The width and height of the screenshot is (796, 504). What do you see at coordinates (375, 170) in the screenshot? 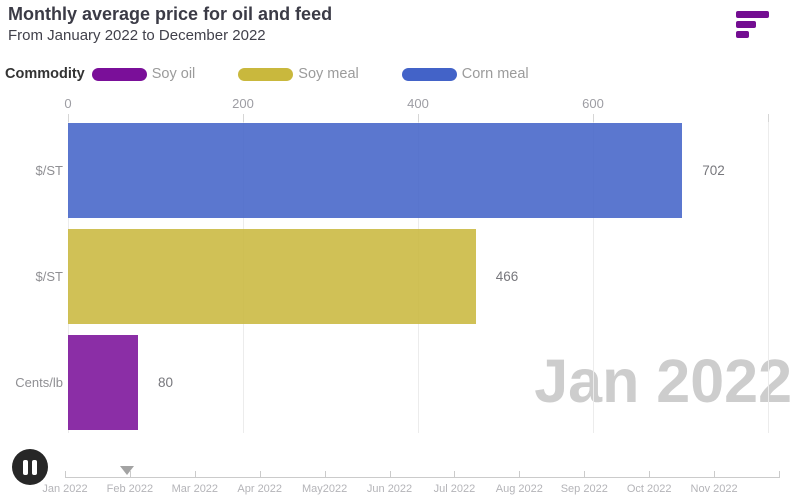
I see `bar-corn-meal` at bounding box center [375, 170].